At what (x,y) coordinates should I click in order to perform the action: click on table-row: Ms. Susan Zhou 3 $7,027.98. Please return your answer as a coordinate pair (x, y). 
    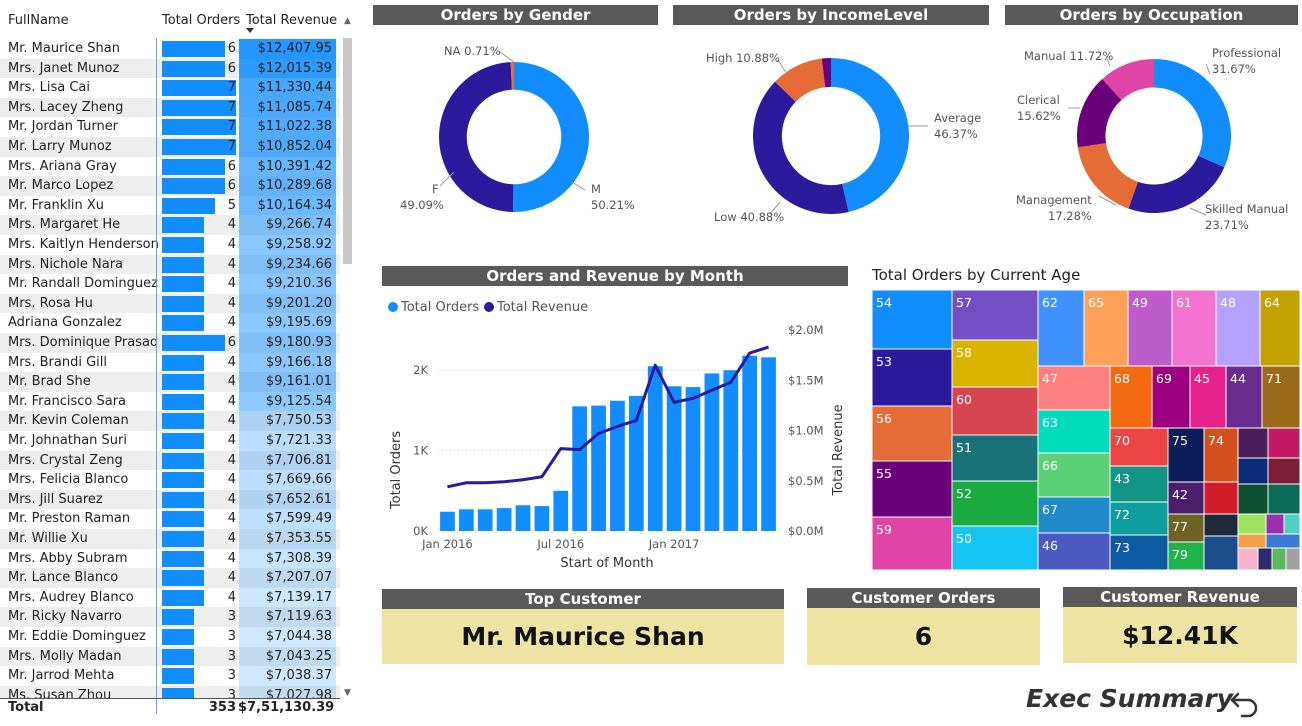
    Looking at the image, I should click on (170, 691).